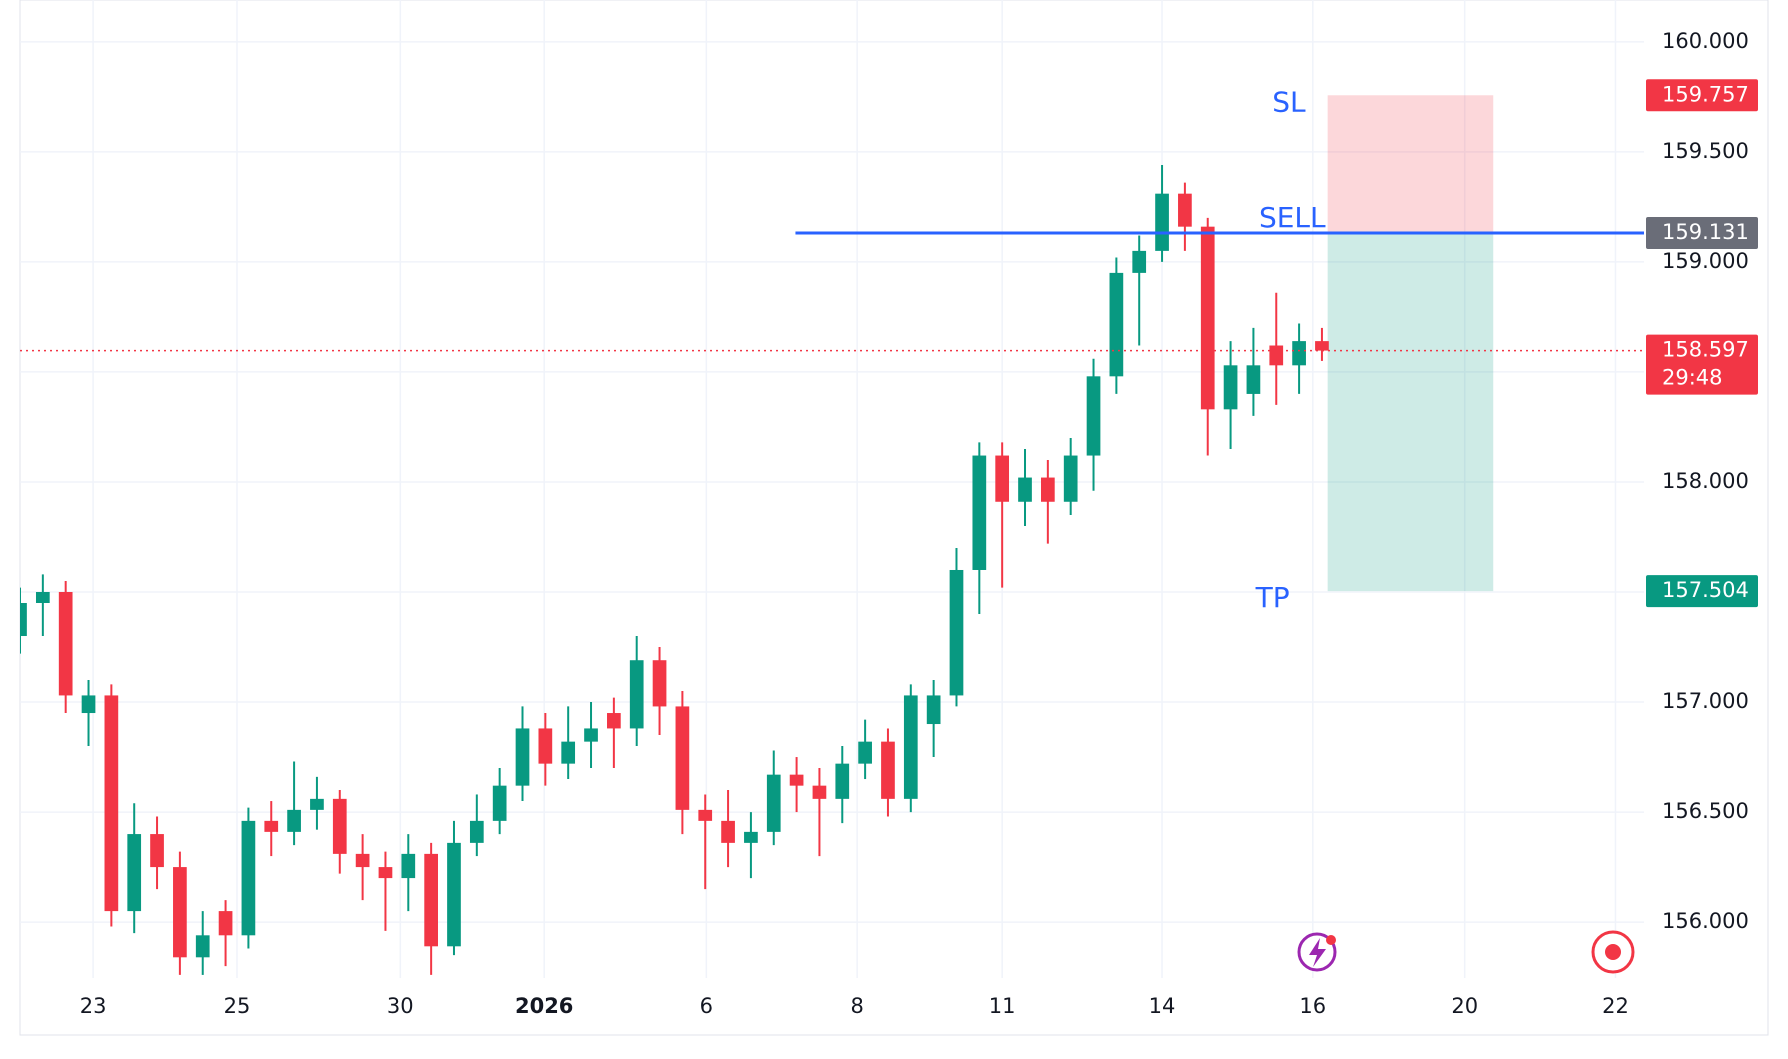 The width and height of the screenshot is (1788, 1059). I want to click on entry-price-tag-bg, so click(1702, 233).